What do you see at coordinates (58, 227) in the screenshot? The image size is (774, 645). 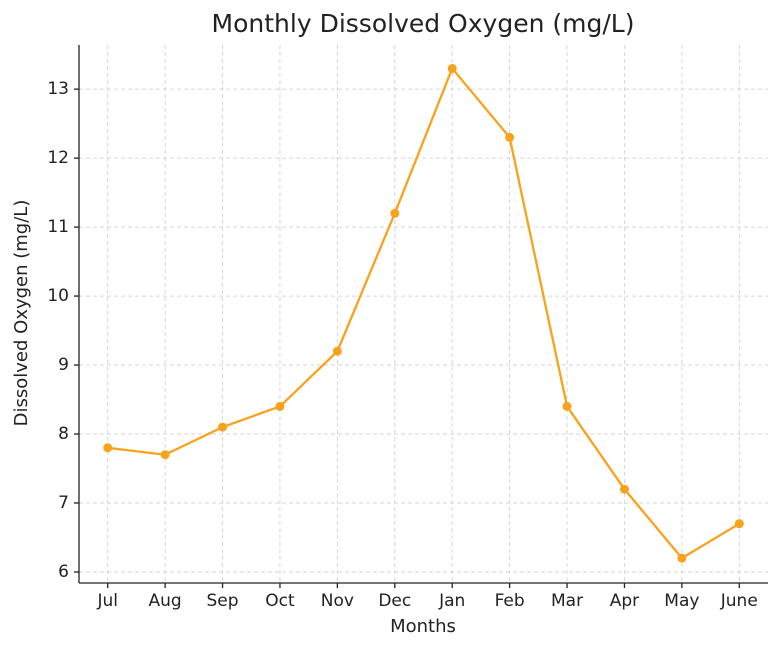 I see `y-tick-label: 11` at bounding box center [58, 227].